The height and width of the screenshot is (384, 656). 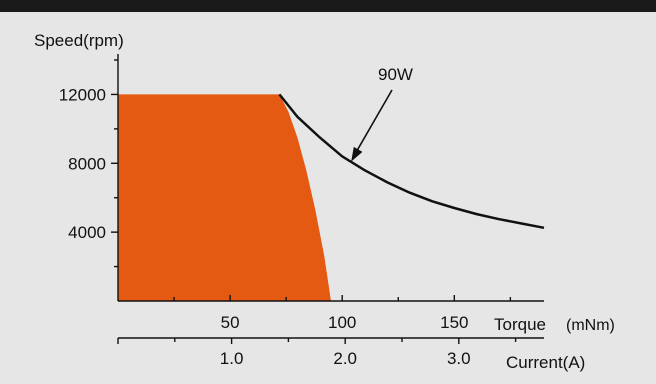 What do you see at coordinates (373, 122) in the screenshot?
I see `annotation-arrow-line` at bounding box center [373, 122].